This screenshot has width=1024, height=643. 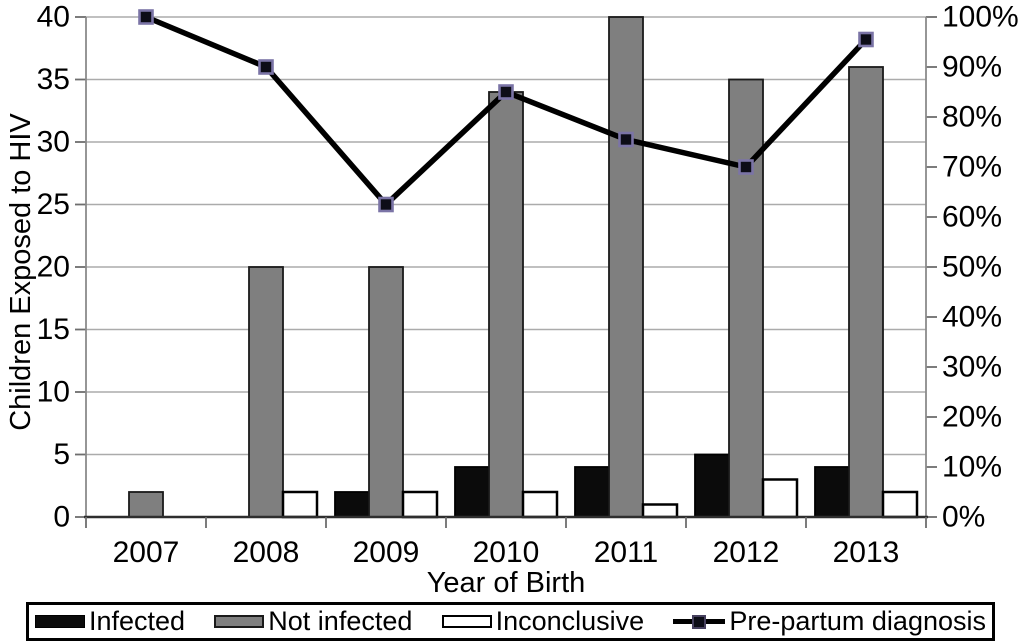 What do you see at coordinates (780, 498) in the screenshot?
I see `bar-inconclusive-2012` at bounding box center [780, 498].